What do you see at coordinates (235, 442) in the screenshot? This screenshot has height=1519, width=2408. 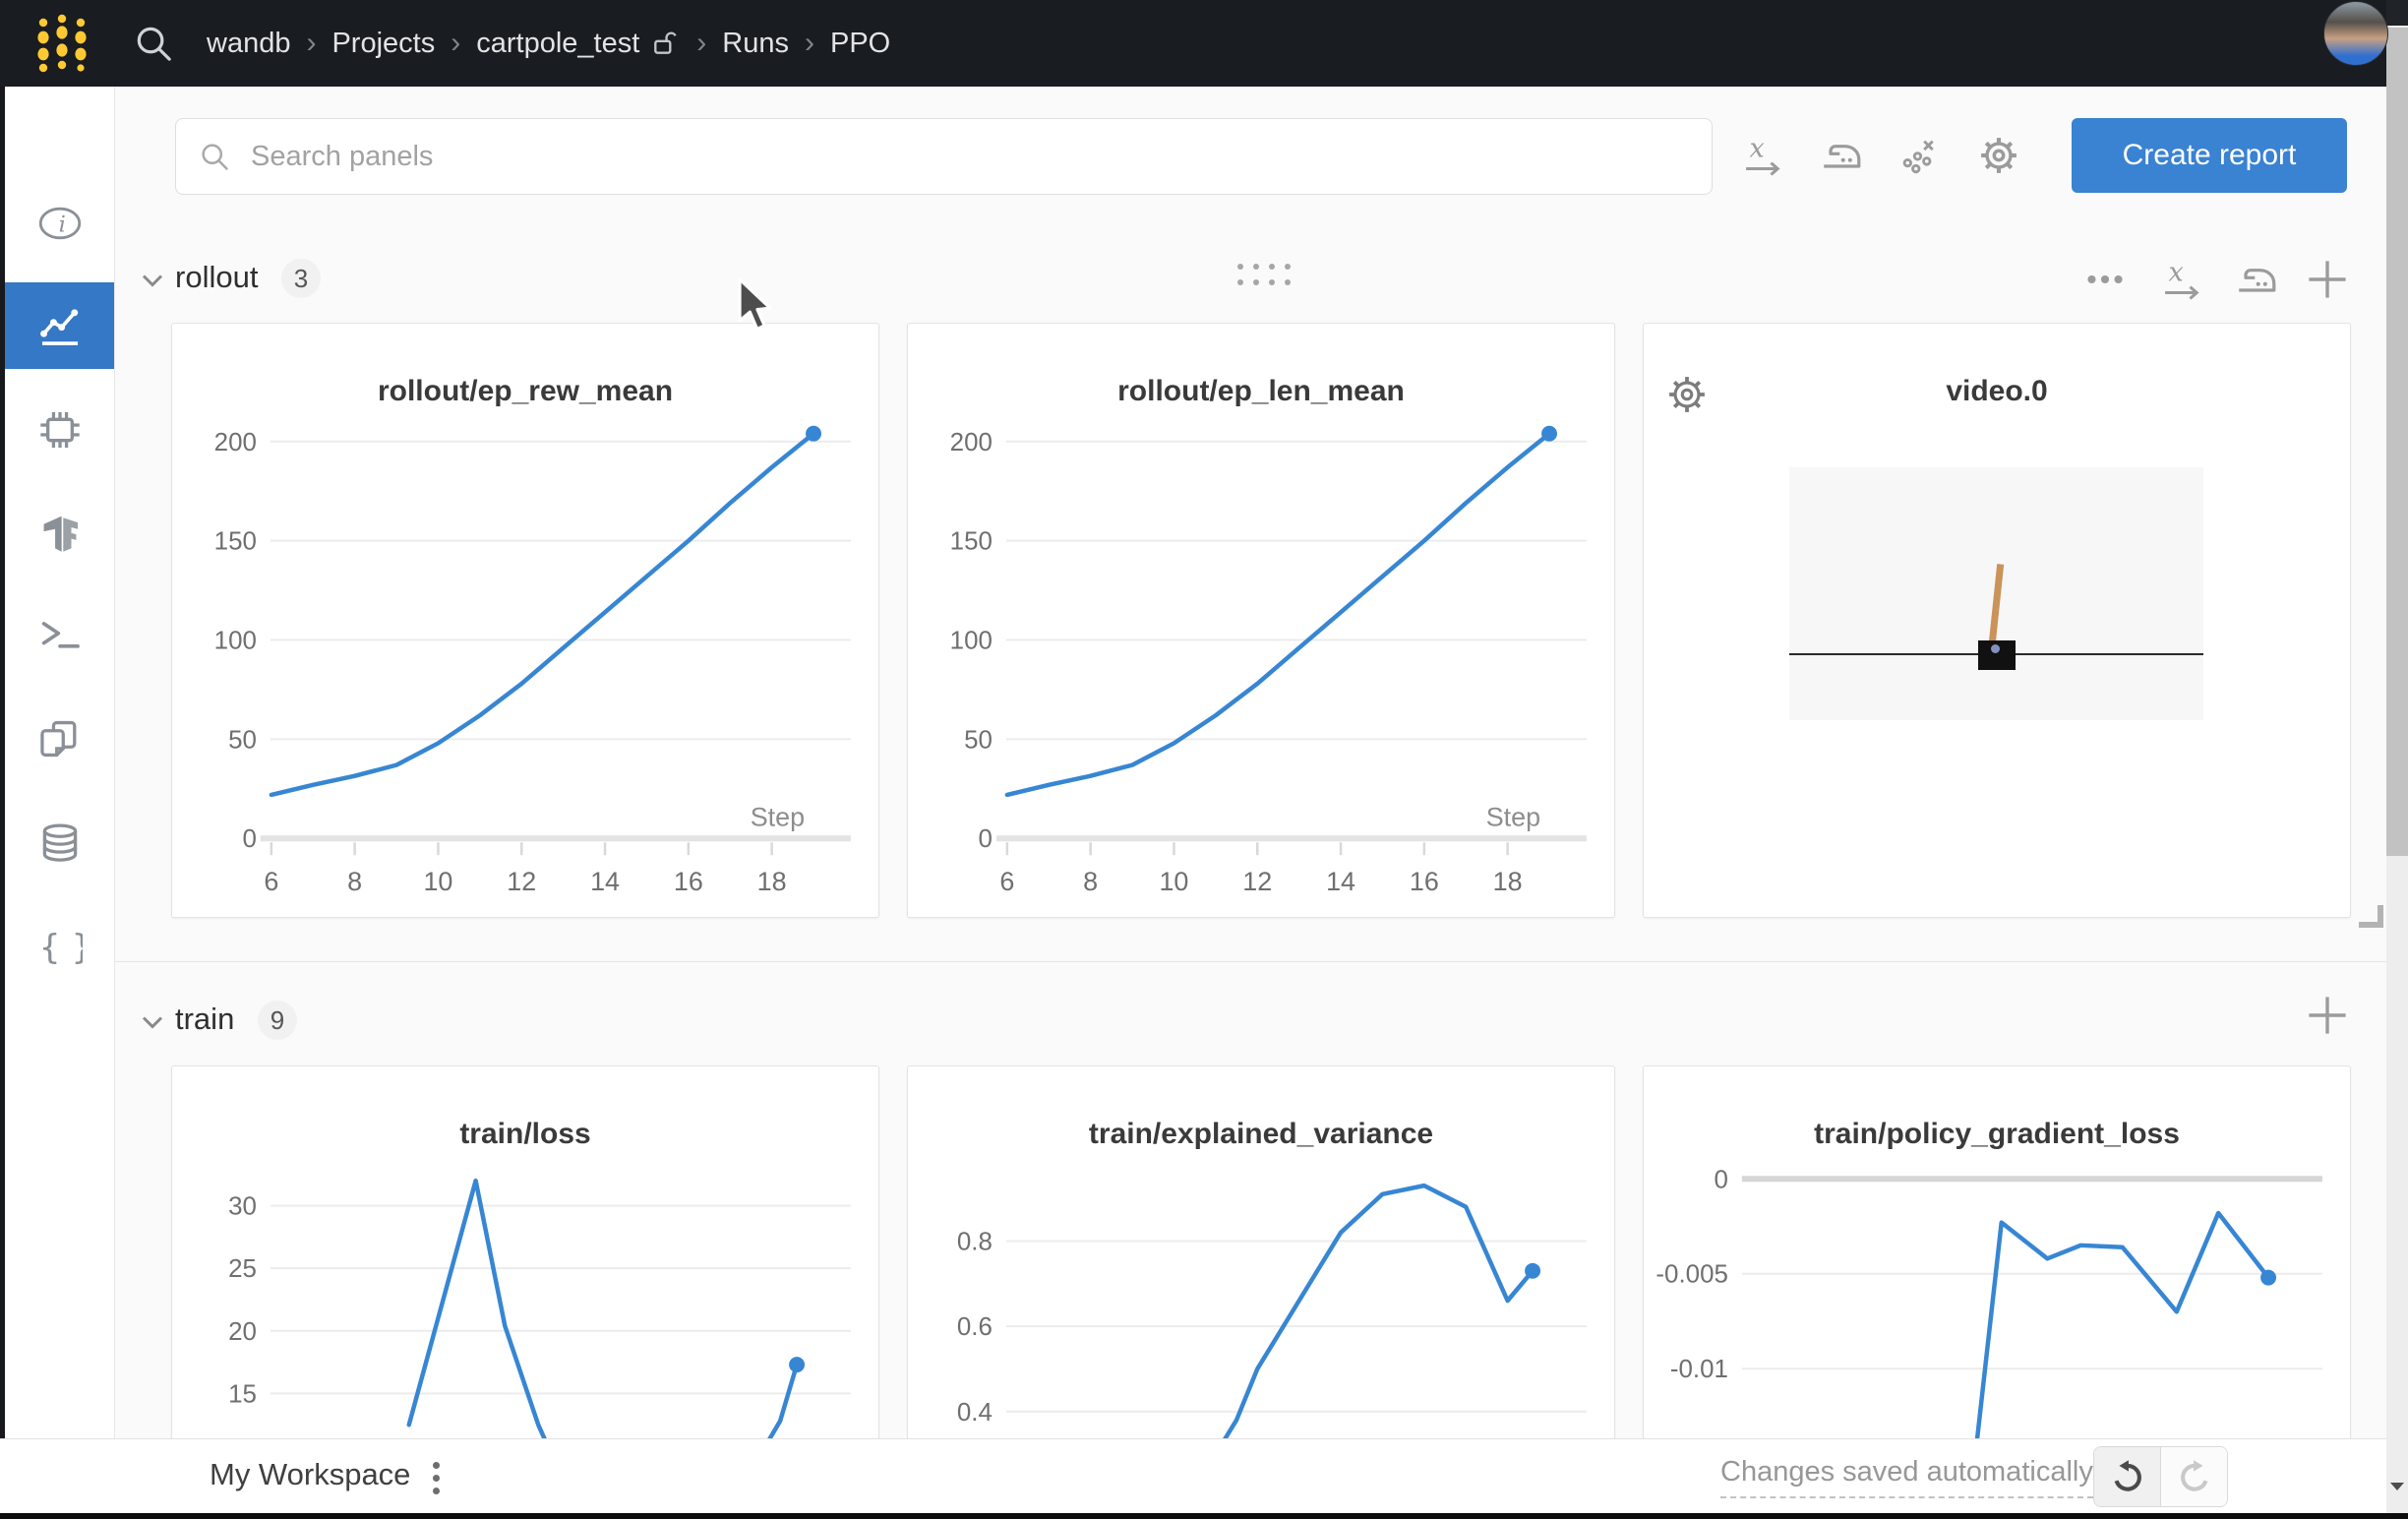 I see `svg-text: 200` at bounding box center [235, 442].